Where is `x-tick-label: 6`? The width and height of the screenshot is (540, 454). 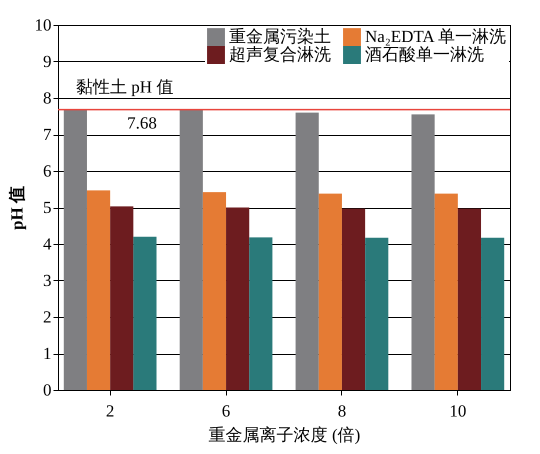
x-tick-label: 6 is located at coordinates (226, 411).